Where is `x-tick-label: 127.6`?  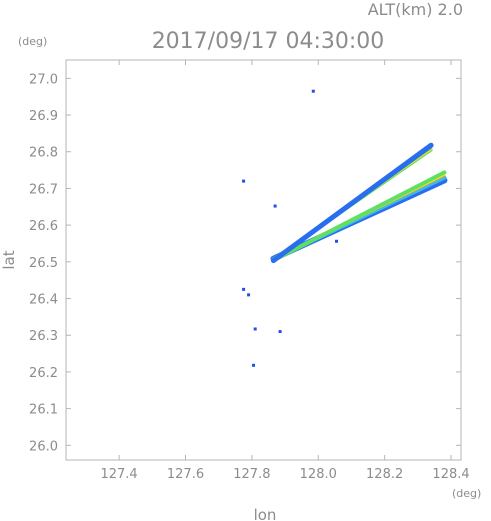 x-tick-label: 127.6 is located at coordinates (185, 474).